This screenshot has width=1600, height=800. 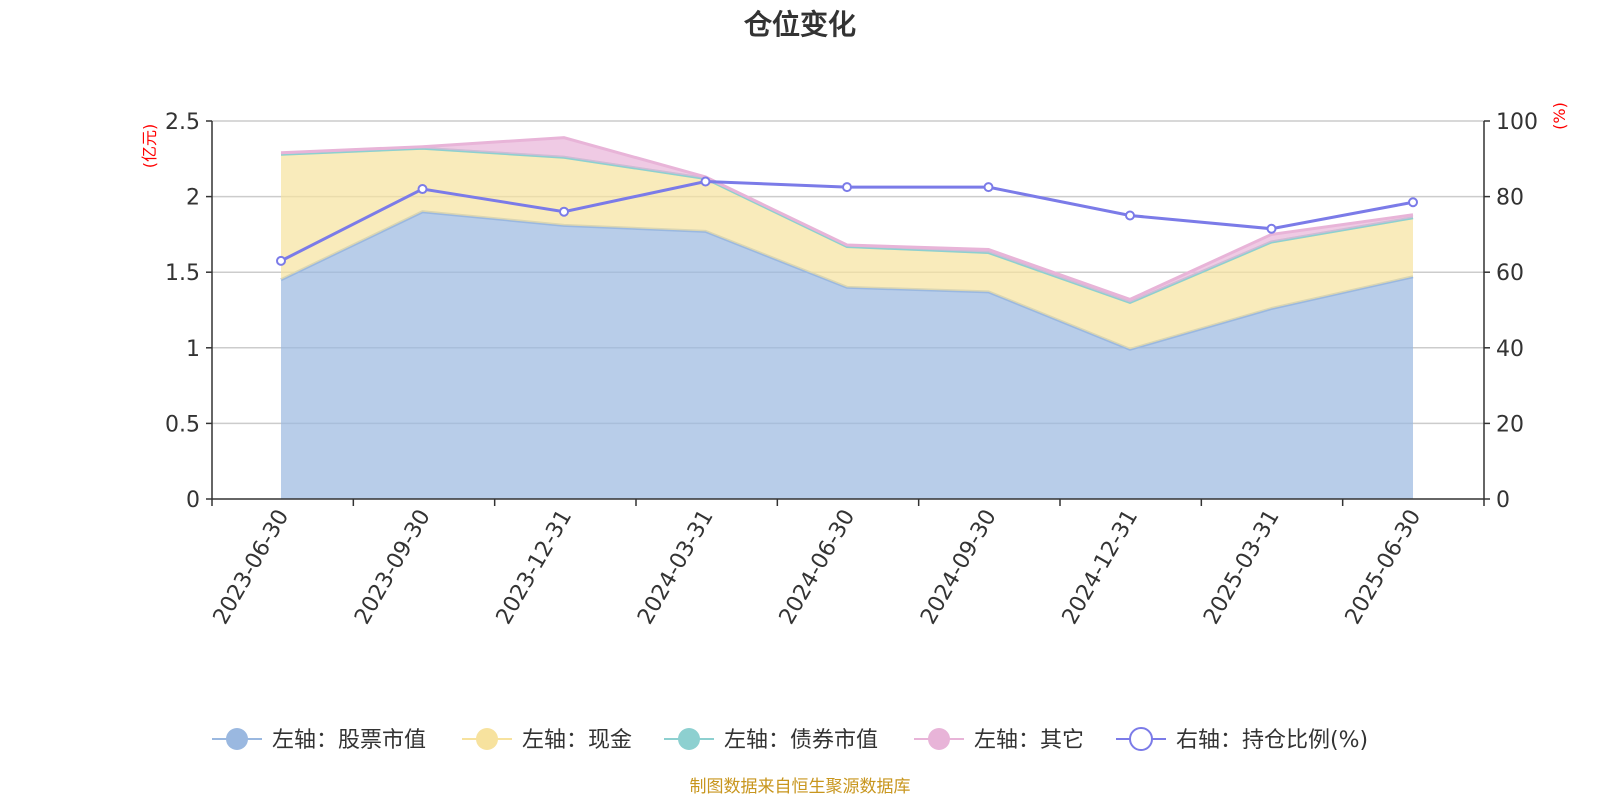 I want to click on right-tick-label-0: 0, so click(x=1503, y=500).